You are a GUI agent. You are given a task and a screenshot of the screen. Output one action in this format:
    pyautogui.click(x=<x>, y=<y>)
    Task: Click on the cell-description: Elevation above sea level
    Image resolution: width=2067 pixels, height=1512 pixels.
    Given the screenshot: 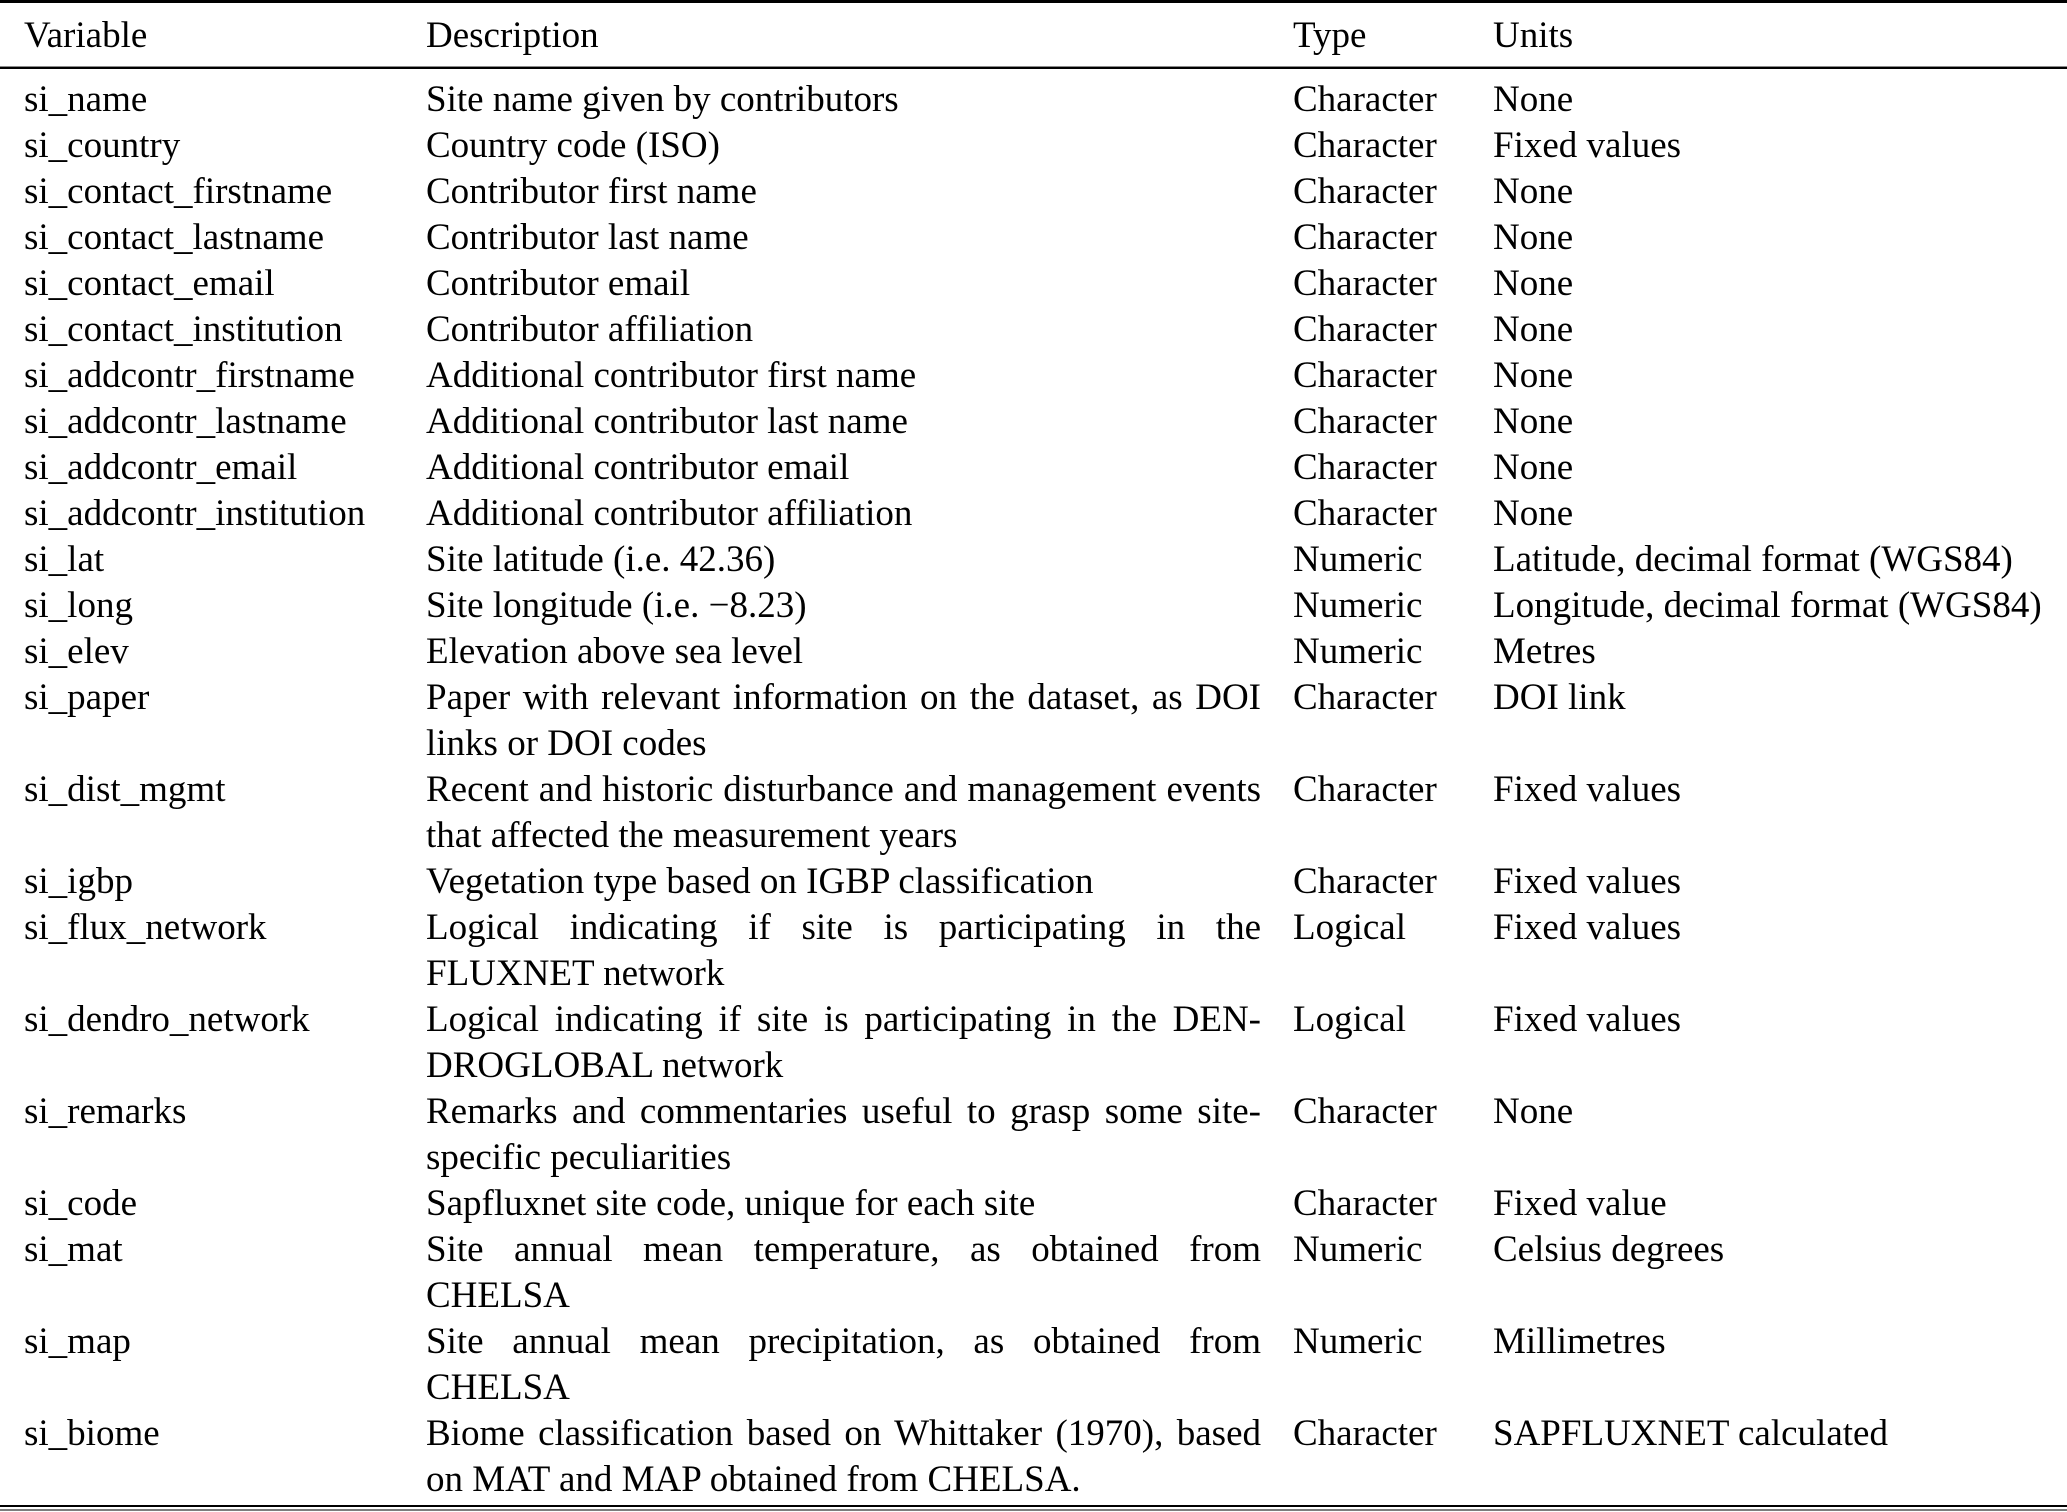 What is the action you would take?
    pyautogui.click(x=615, y=651)
    